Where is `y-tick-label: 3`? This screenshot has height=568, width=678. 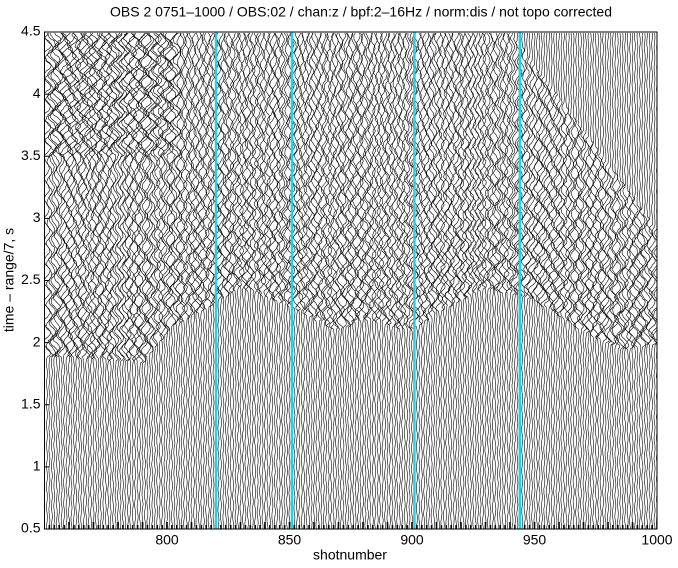 y-tick-label: 3 is located at coordinates (37, 217).